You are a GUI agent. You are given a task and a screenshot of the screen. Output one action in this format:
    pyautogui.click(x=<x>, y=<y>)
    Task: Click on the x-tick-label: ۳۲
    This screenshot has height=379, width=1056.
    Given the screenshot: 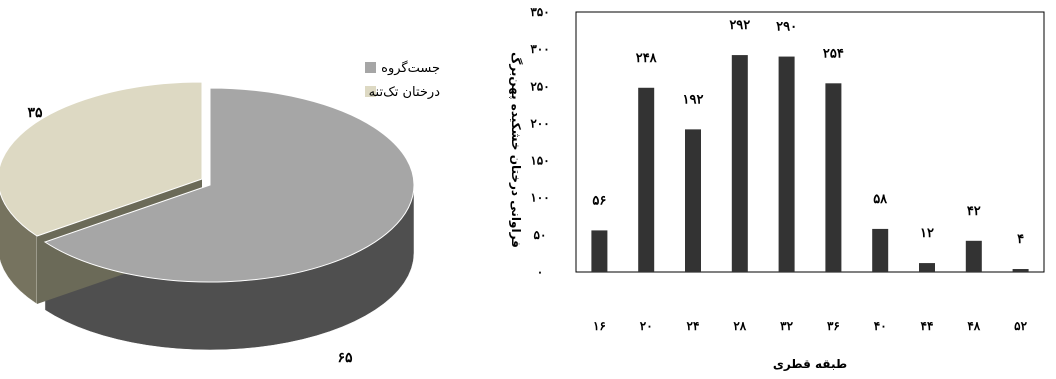 What is the action you would take?
    pyautogui.click(x=786, y=326)
    